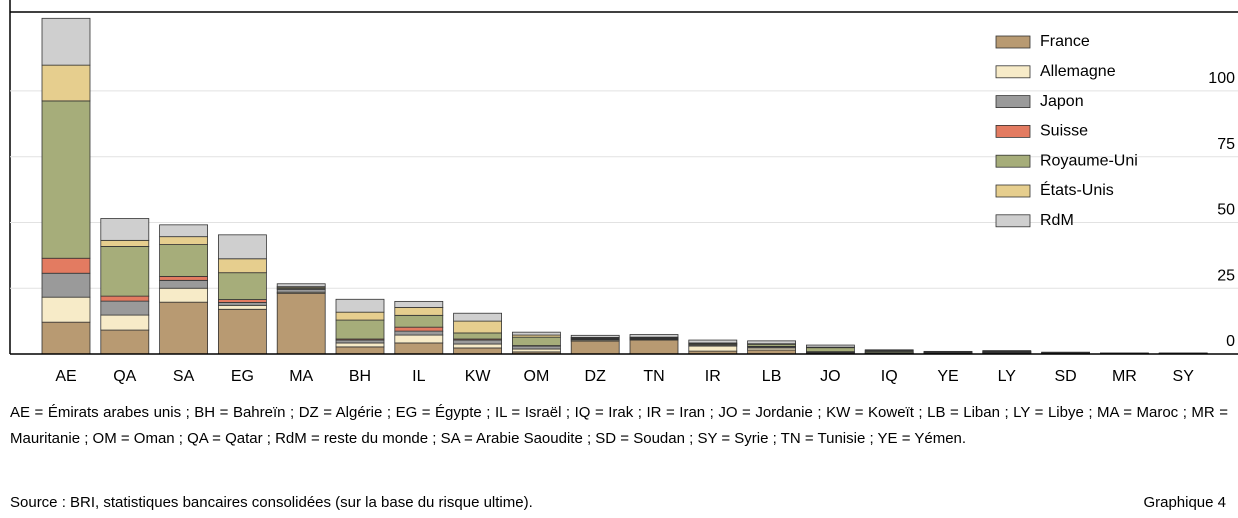  What do you see at coordinates (713, 376) in the screenshot?
I see `x-tick-label: IR` at bounding box center [713, 376].